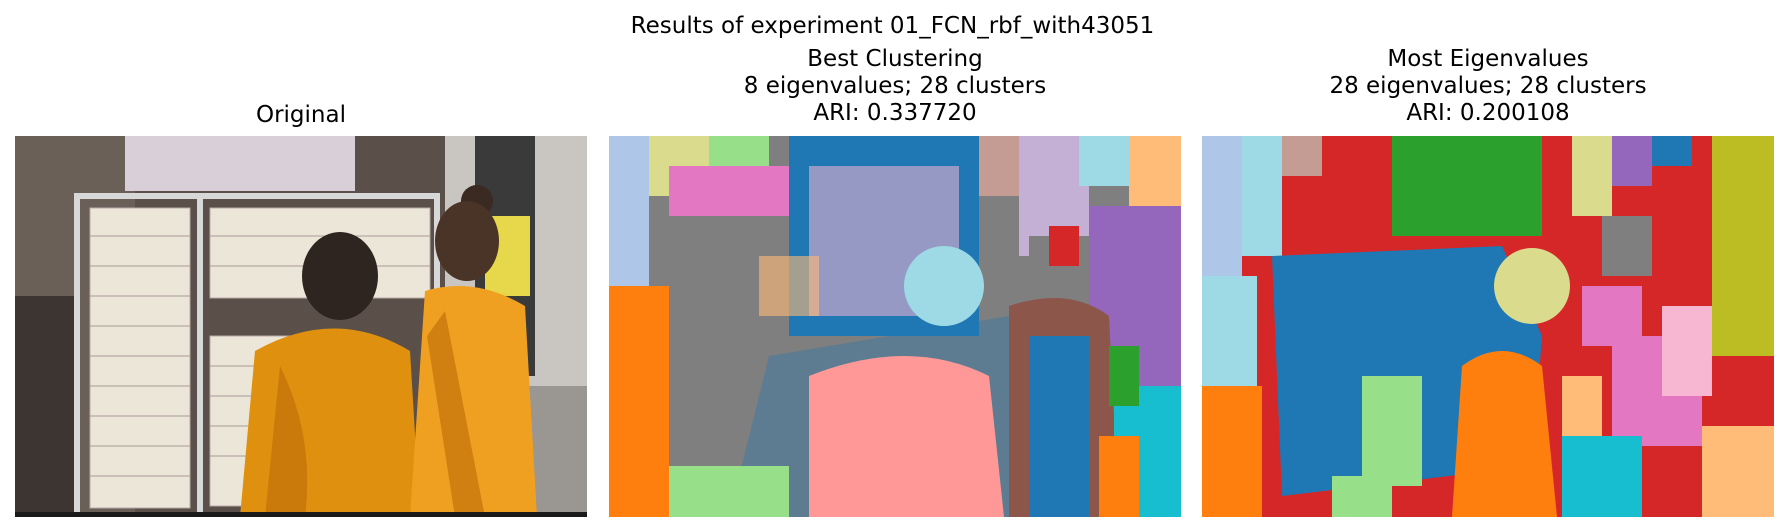  What do you see at coordinates (1488, 86) in the screenshot?
I see `panel-title-most-line2: 28 eigenvalues; 28 clusters` at bounding box center [1488, 86].